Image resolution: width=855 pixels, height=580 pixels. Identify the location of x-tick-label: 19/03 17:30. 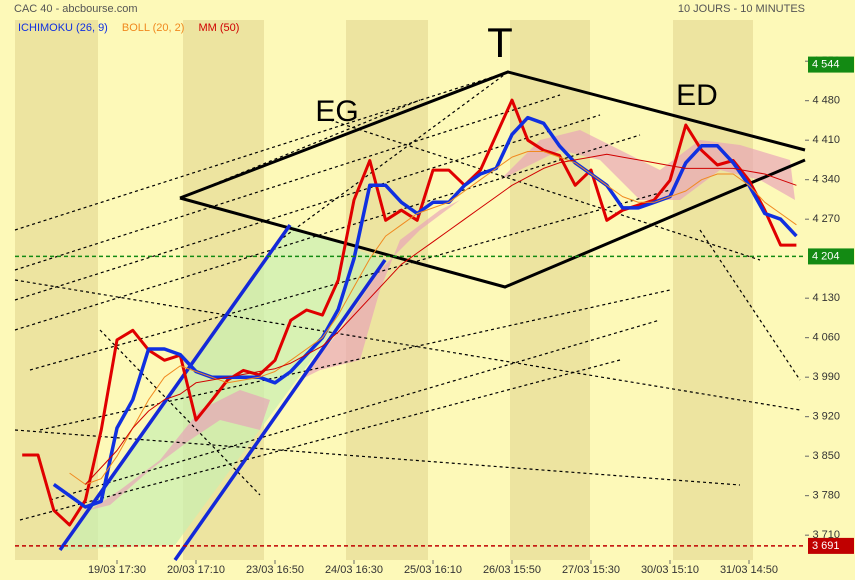
(117, 570).